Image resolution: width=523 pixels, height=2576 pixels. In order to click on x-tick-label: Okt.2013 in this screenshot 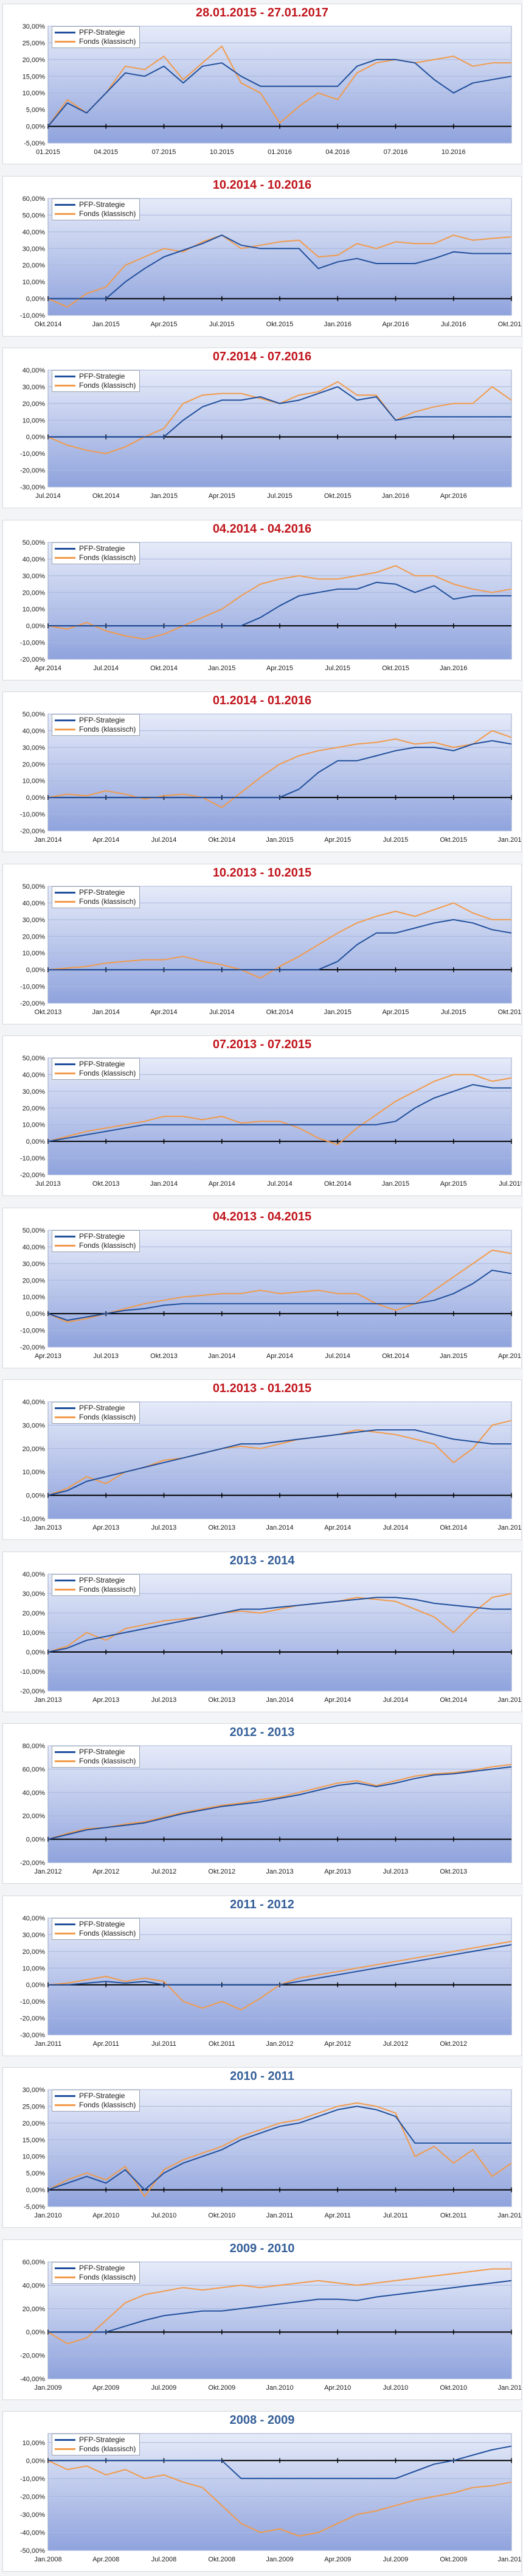, I will do `click(106, 1184)`.